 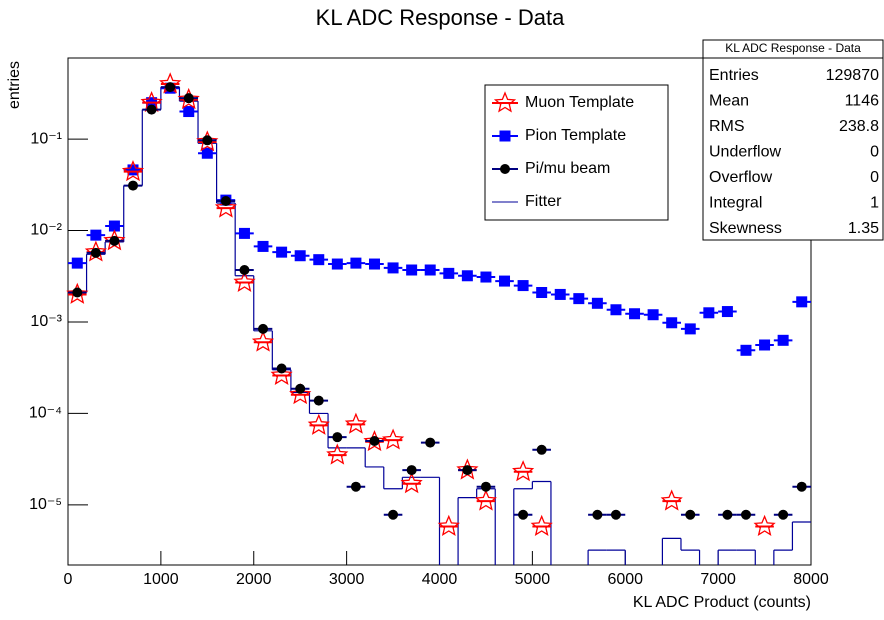 What do you see at coordinates (347, 579) in the screenshot?
I see `x-tick-label: 3000` at bounding box center [347, 579].